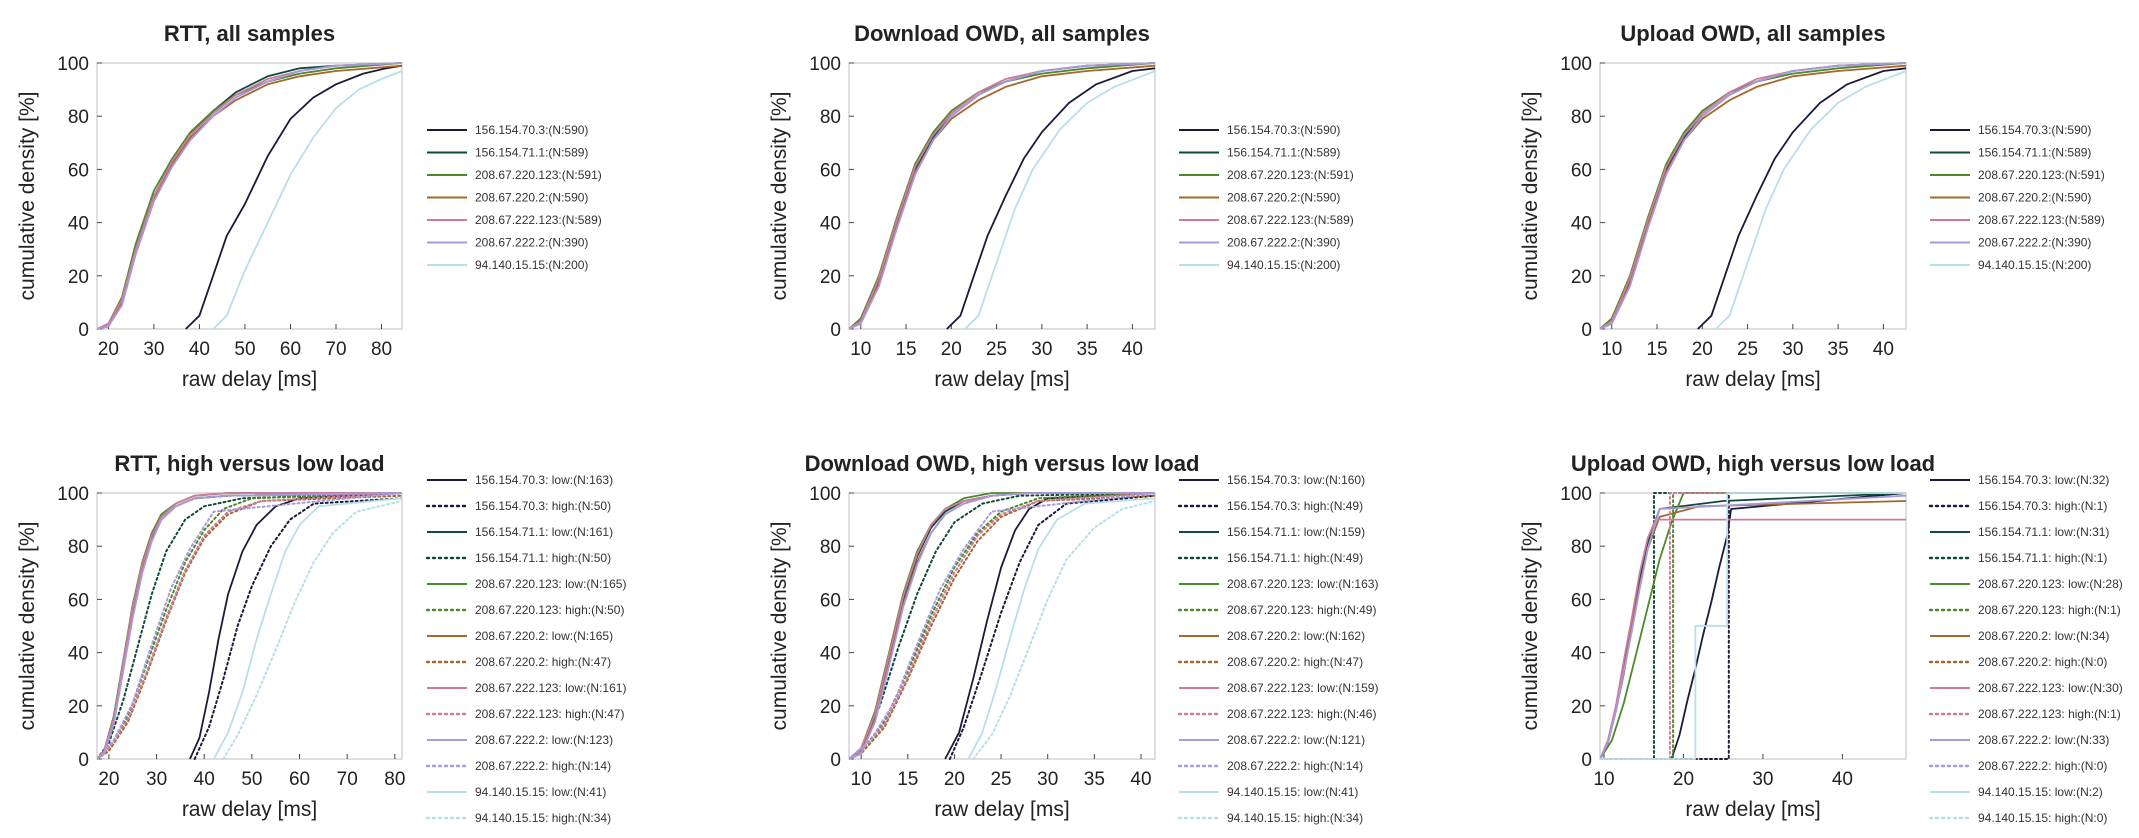  What do you see at coordinates (550, 688) in the screenshot?
I see `legend-entry: 208.67.222.123: low:(N:161)` at bounding box center [550, 688].